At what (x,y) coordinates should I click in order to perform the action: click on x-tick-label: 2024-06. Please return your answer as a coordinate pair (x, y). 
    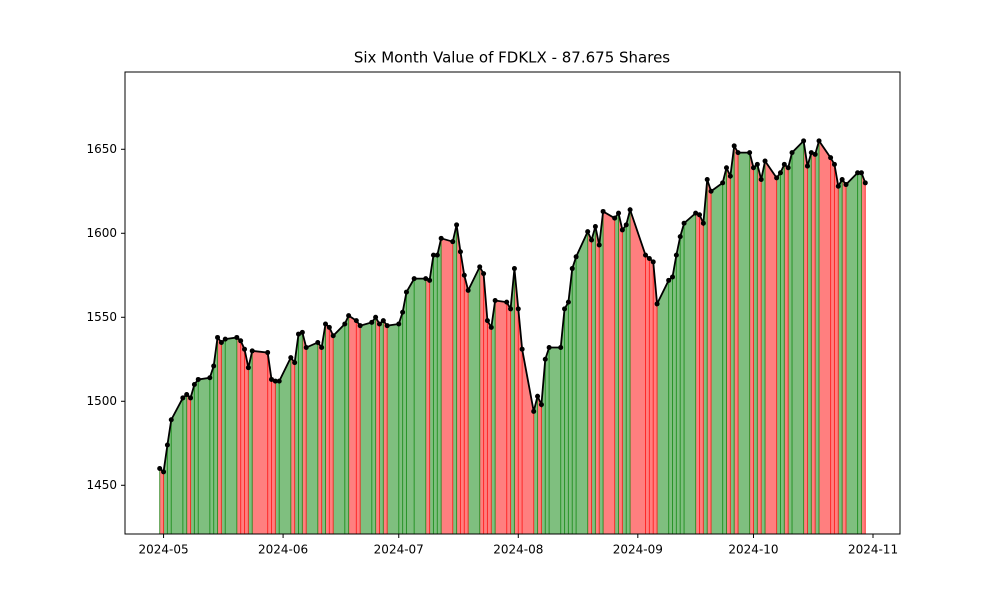
    Looking at the image, I should click on (283, 550).